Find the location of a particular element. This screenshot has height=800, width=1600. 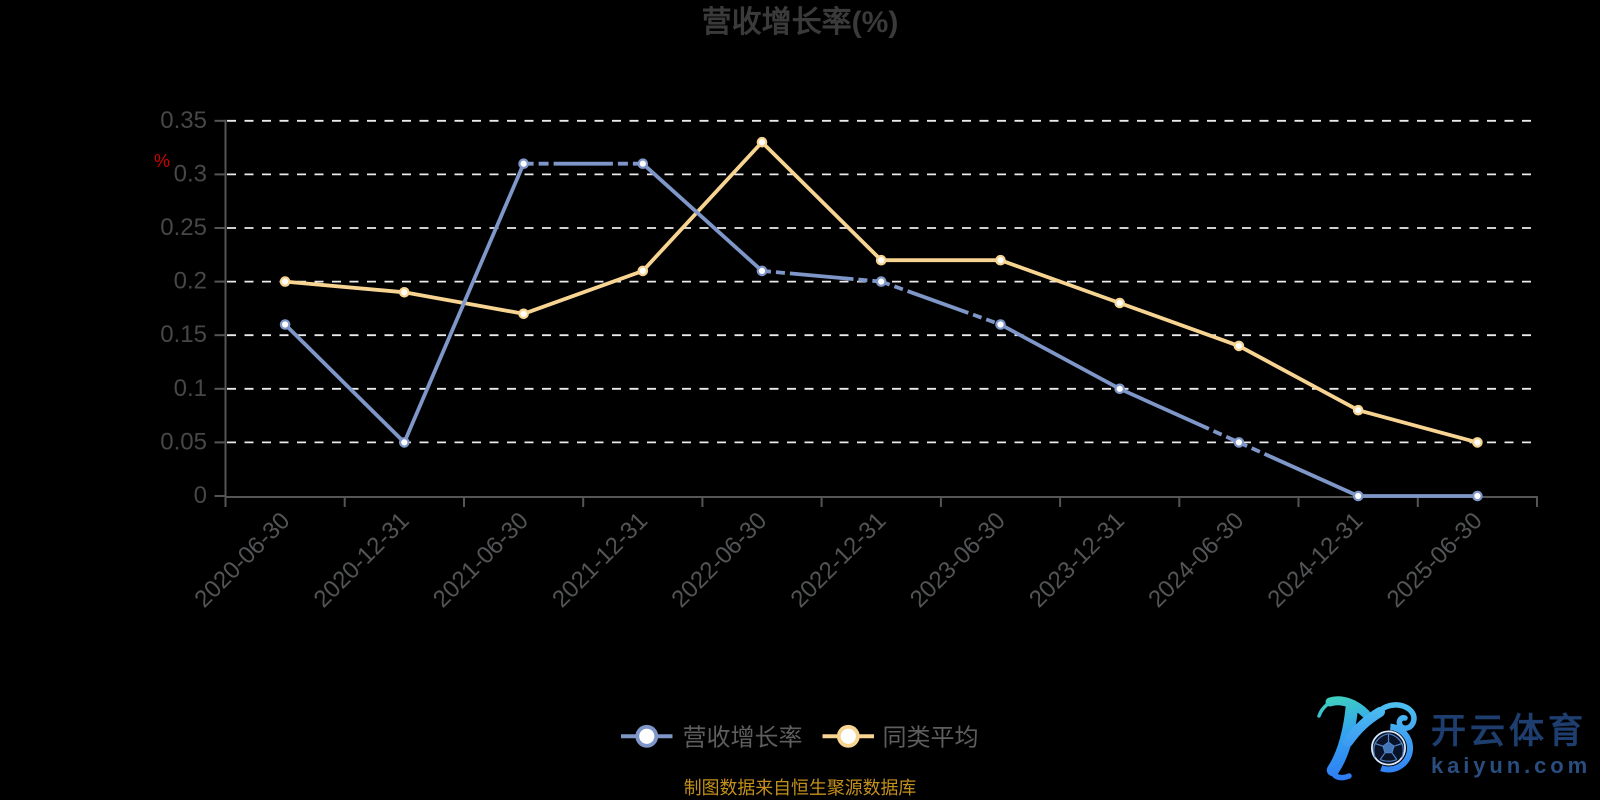

svg-text: 0.1 is located at coordinates (190, 388).